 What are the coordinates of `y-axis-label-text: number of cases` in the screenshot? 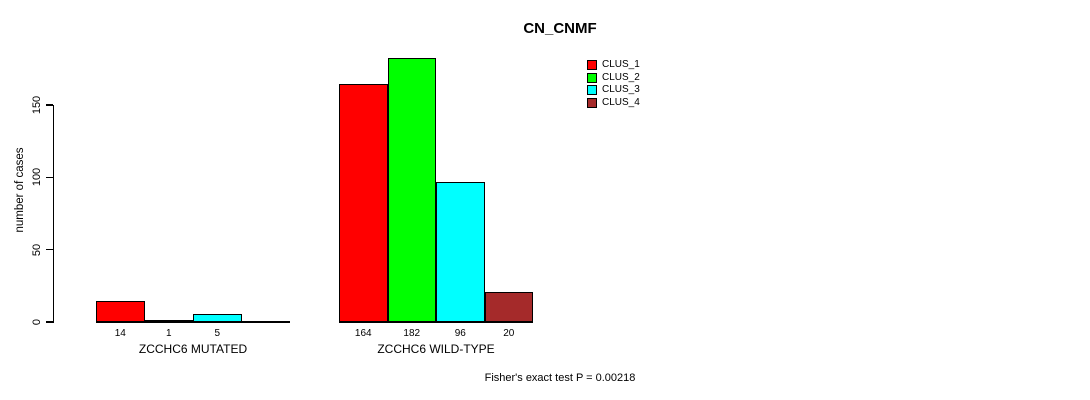 It's located at (20, 190).